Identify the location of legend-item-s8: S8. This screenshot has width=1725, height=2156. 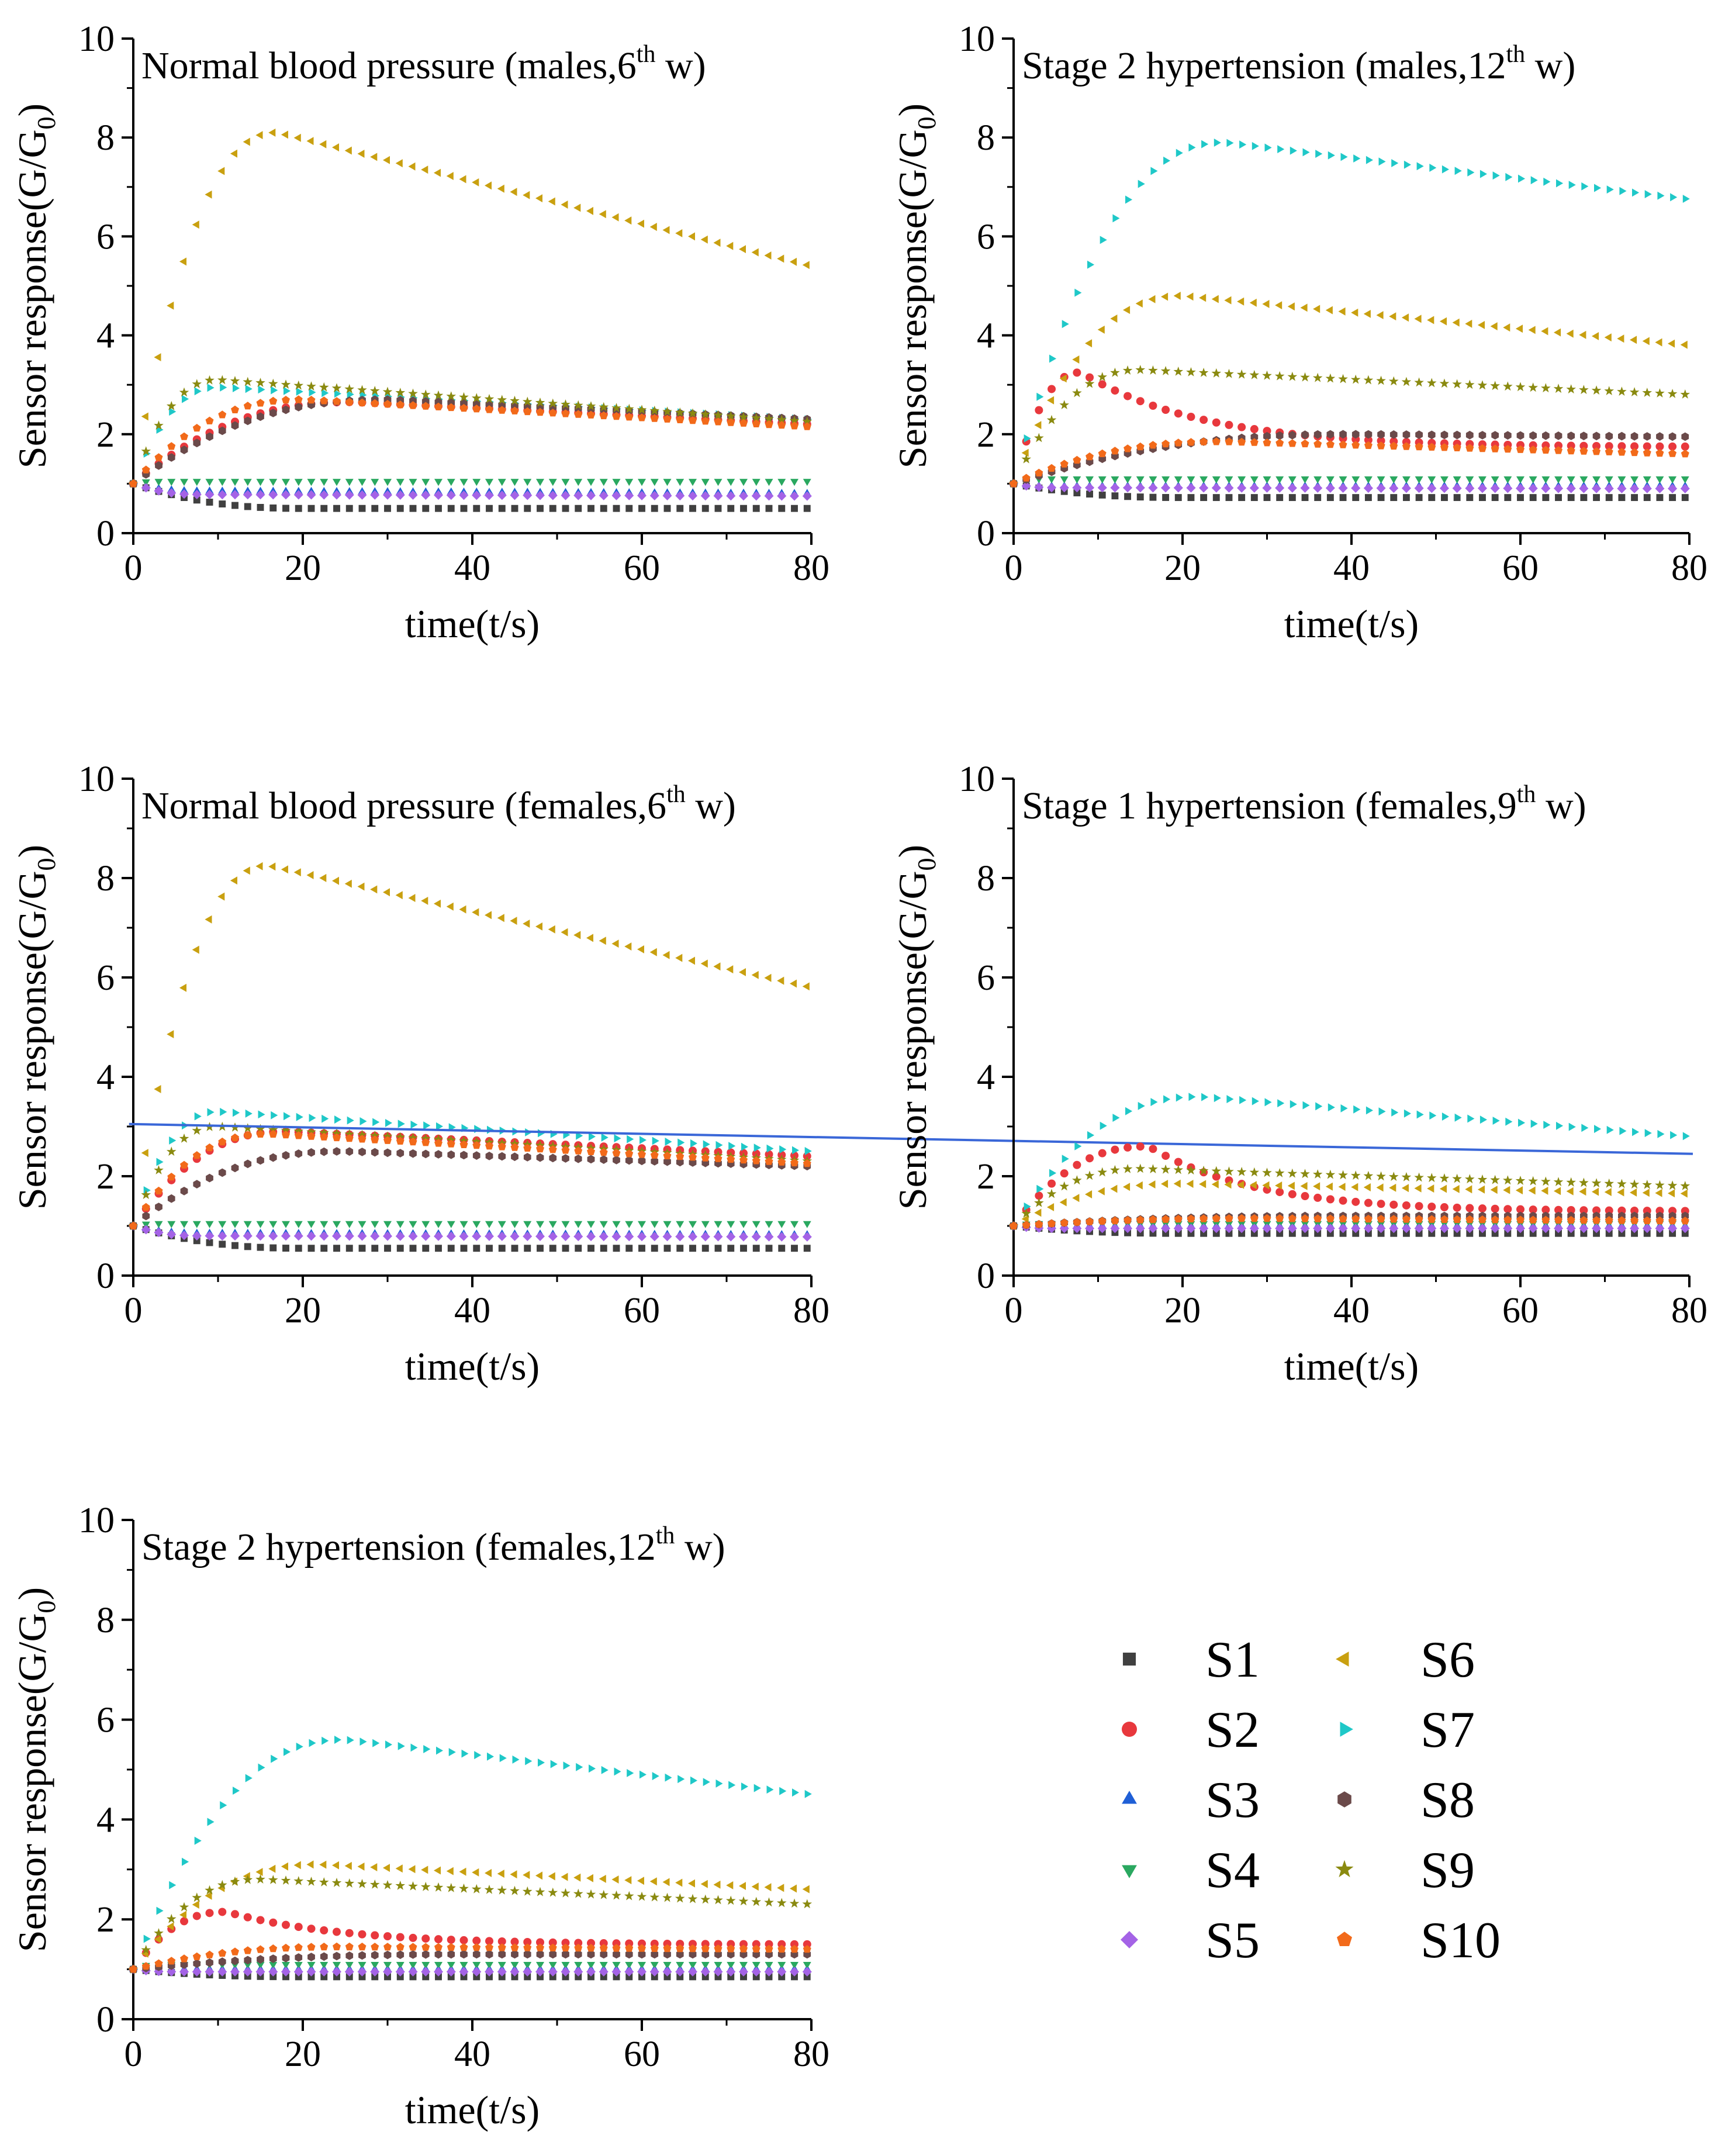
(1406, 1801).